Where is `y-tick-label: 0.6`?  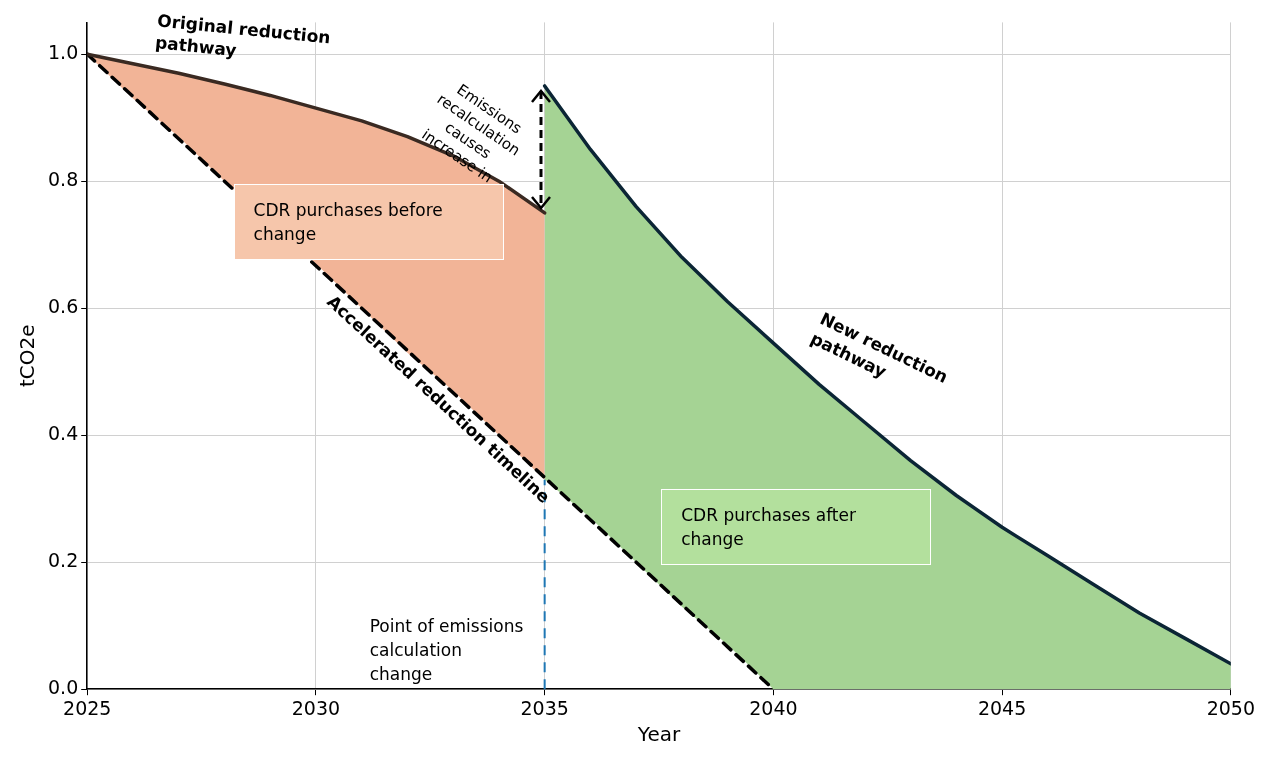
y-tick-label: 0.6 is located at coordinates (63, 306).